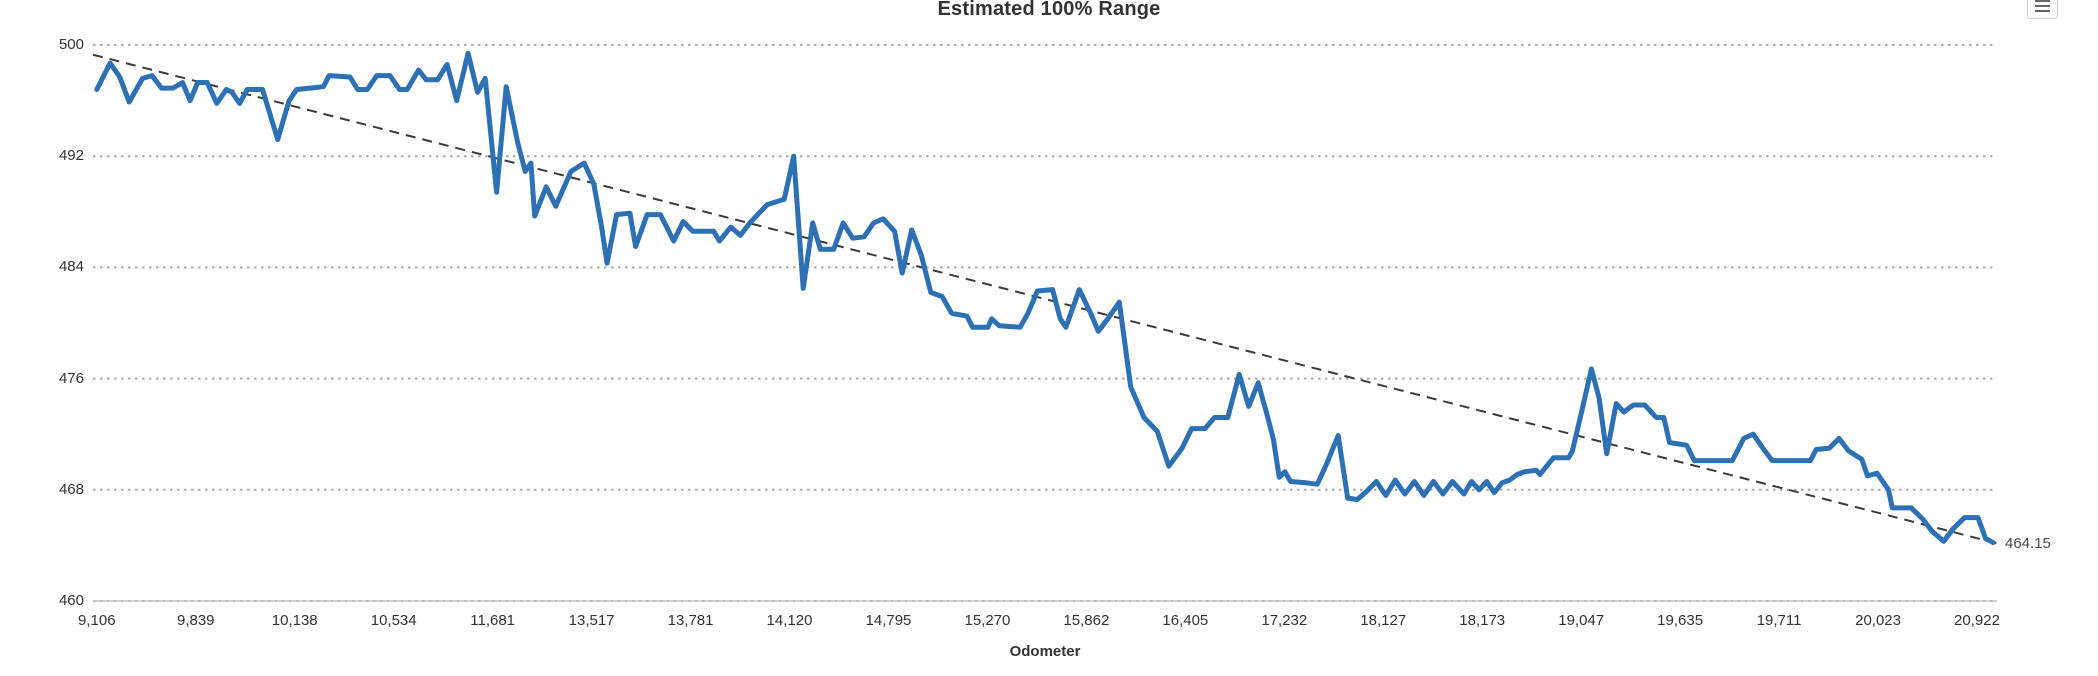 This screenshot has height=676, width=2098. What do you see at coordinates (1045, 651) in the screenshot?
I see `x-axis-title: Odometer` at bounding box center [1045, 651].